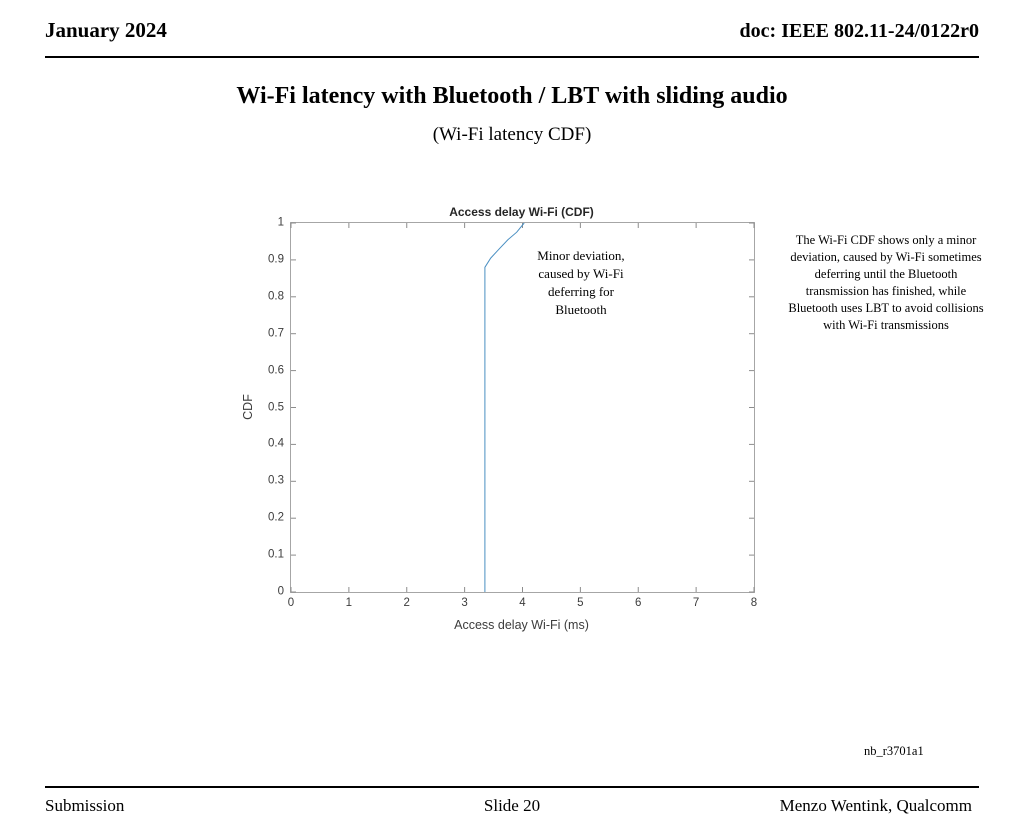 The height and width of the screenshot is (832, 1024). What do you see at coordinates (638, 603) in the screenshot?
I see `x-tick-label: 6` at bounding box center [638, 603].